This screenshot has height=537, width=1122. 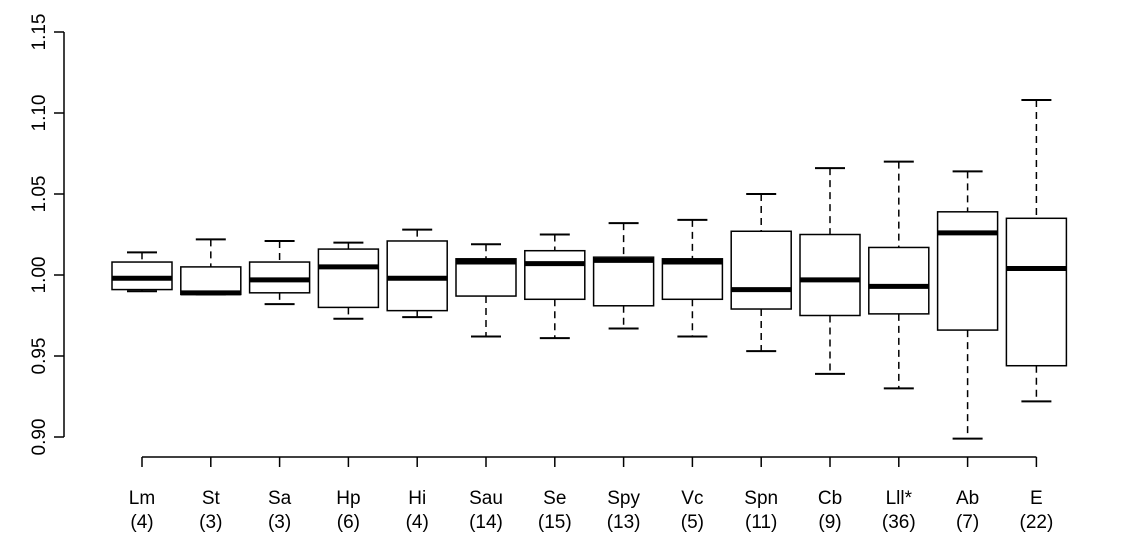 I want to click on box-Hi, so click(x=417, y=273).